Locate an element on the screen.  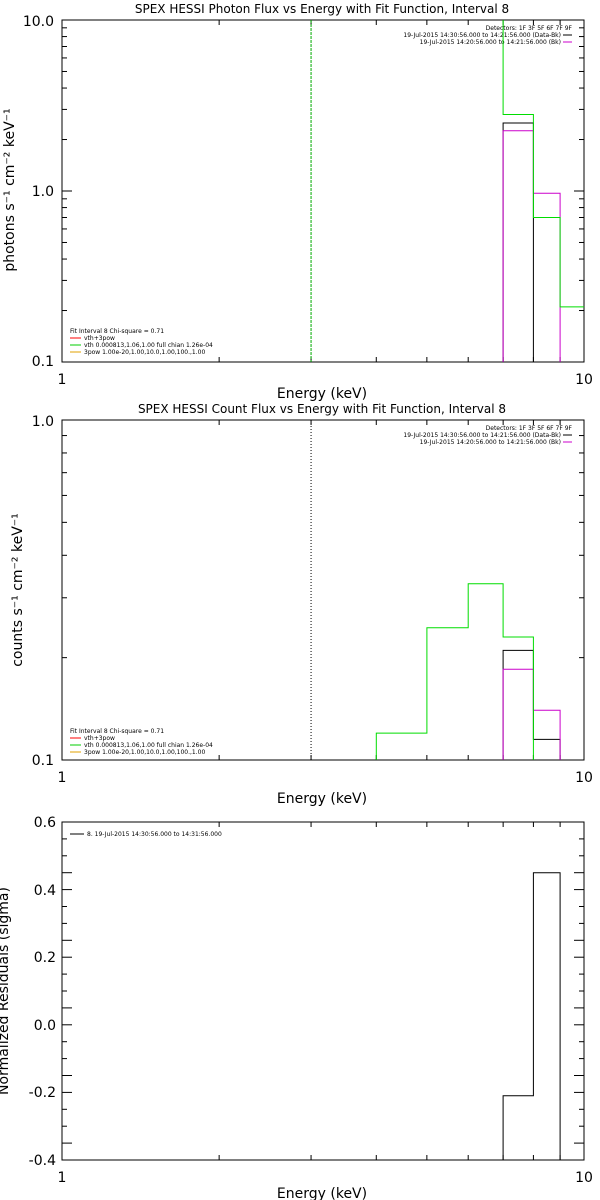
y-tick-label-minus-0.2: -0.2 is located at coordinates (42, 1093).